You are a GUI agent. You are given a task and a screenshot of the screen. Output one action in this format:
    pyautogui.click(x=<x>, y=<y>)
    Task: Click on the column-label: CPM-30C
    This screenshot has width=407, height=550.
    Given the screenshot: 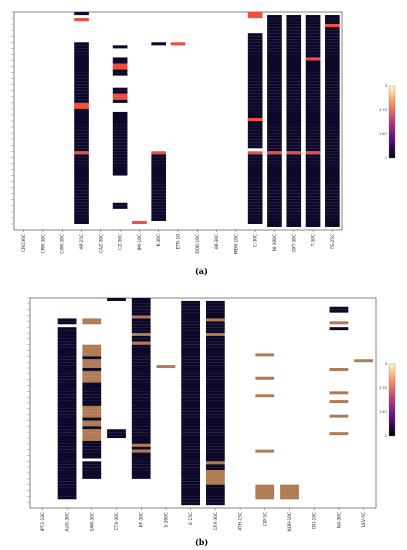 What is the action you would take?
    pyautogui.click(x=43, y=243)
    